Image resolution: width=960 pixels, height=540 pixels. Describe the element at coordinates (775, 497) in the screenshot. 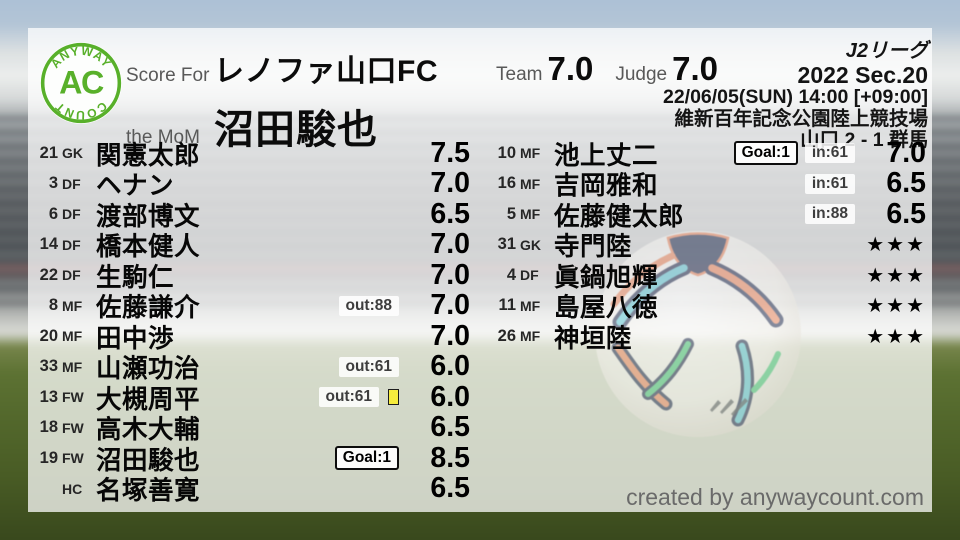

I see `credit-text: created by anywaycount.com` at that location.